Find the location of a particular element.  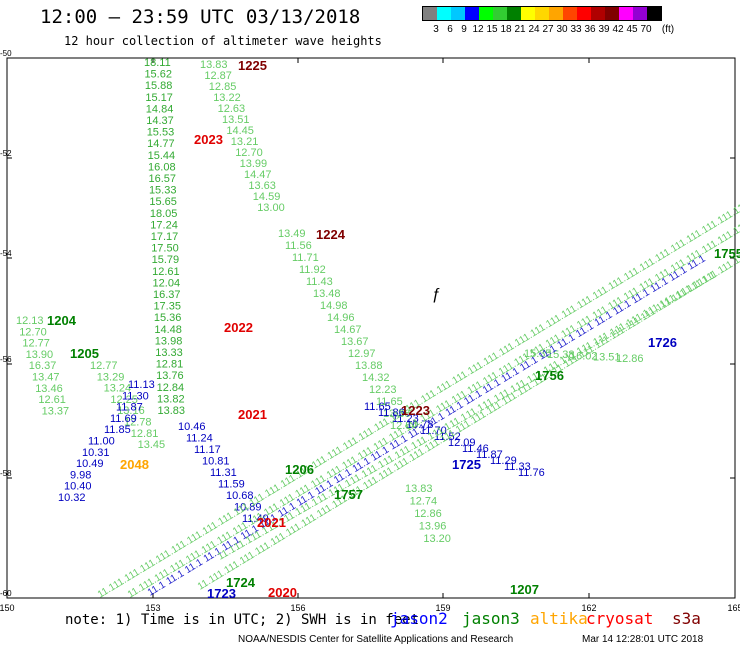

track-value: 17.24 is located at coordinates (164, 225).